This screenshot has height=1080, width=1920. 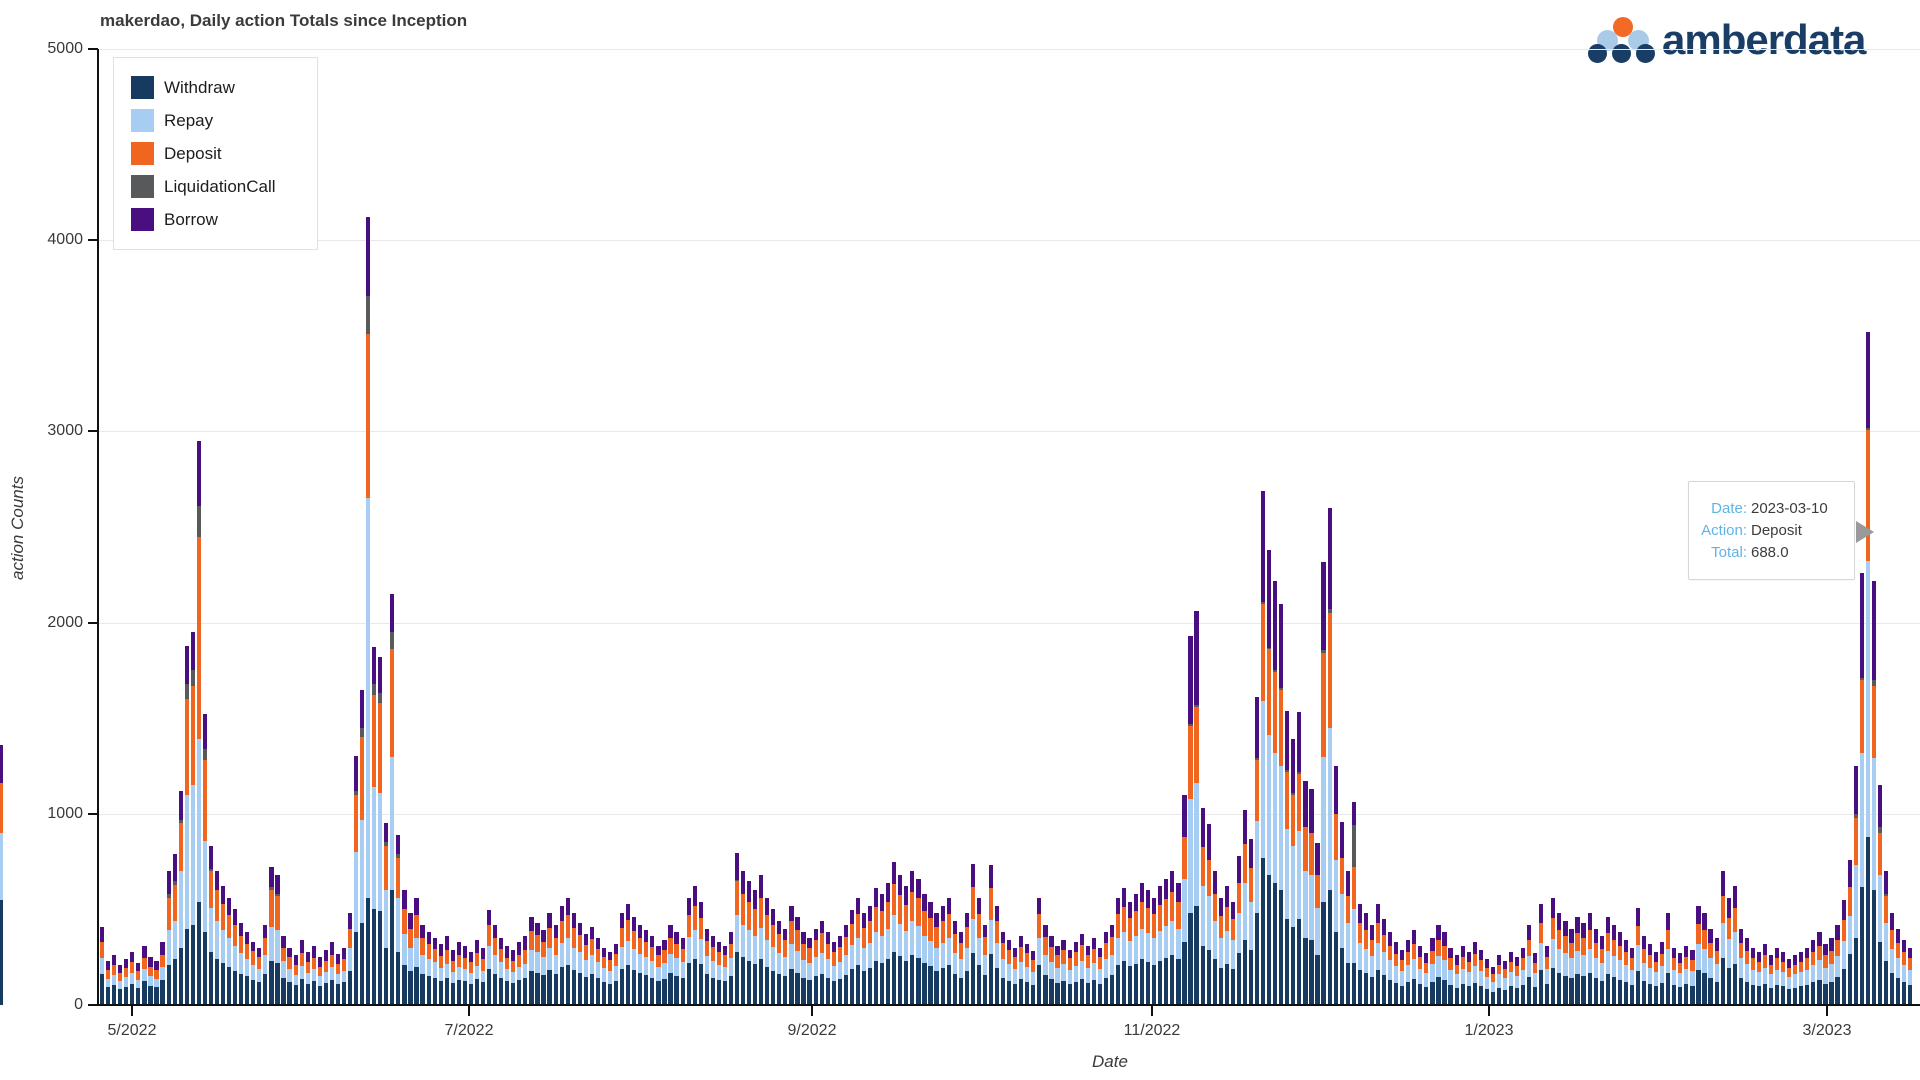 What do you see at coordinates (224, 219) in the screenshot?
I see `legend-item-borrow: Borrow` at bounding box center [224, 219].